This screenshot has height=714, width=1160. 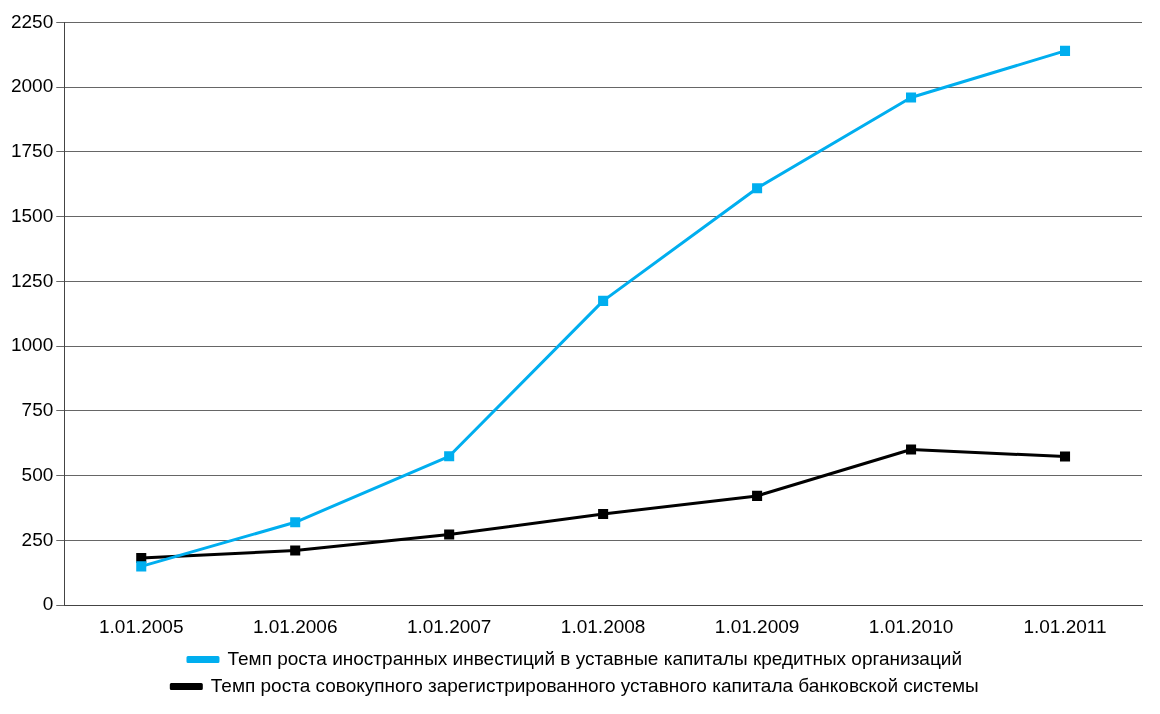 What do you see at coordinates (911, 626) in the screenshot?
I see `x-tick-label: 1.01.2010` at bounding box center [911, 626].